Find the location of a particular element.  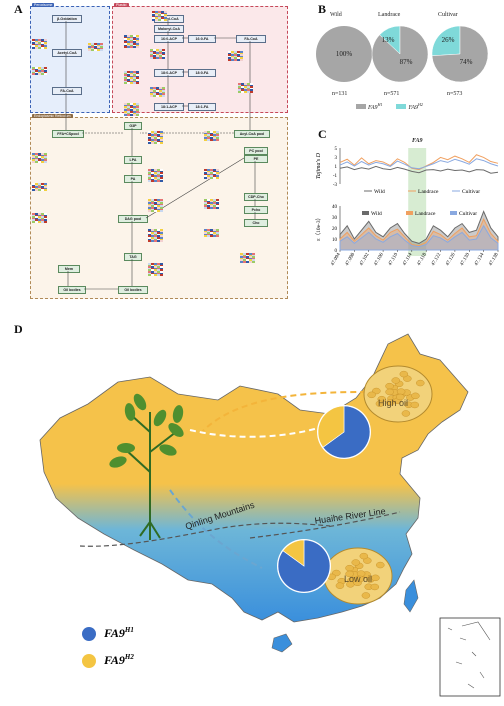

xtick: 47.126 is located at coordinates (450, 259).